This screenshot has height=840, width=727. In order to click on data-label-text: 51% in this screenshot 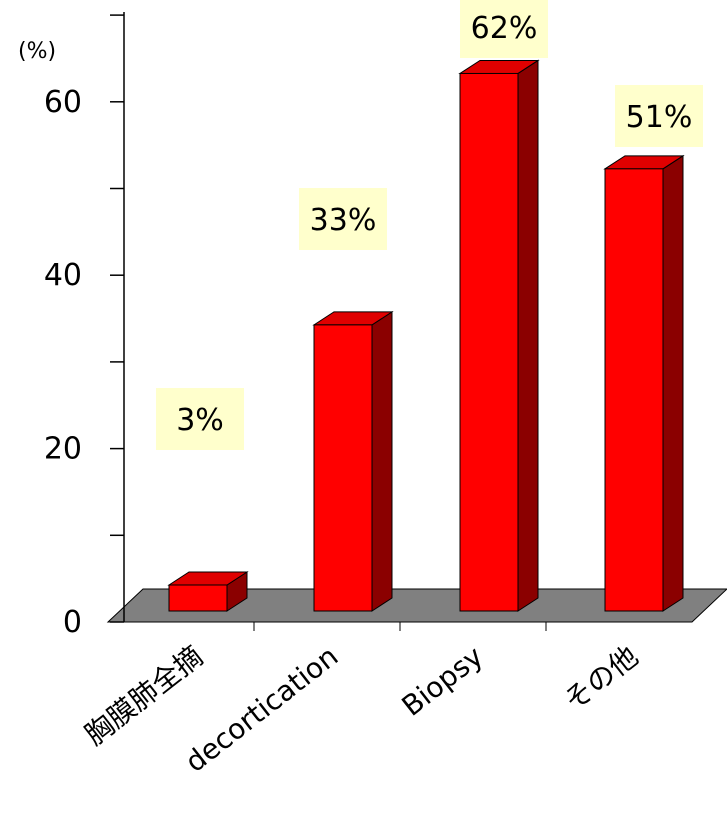, I will do `click(659, 117)`.